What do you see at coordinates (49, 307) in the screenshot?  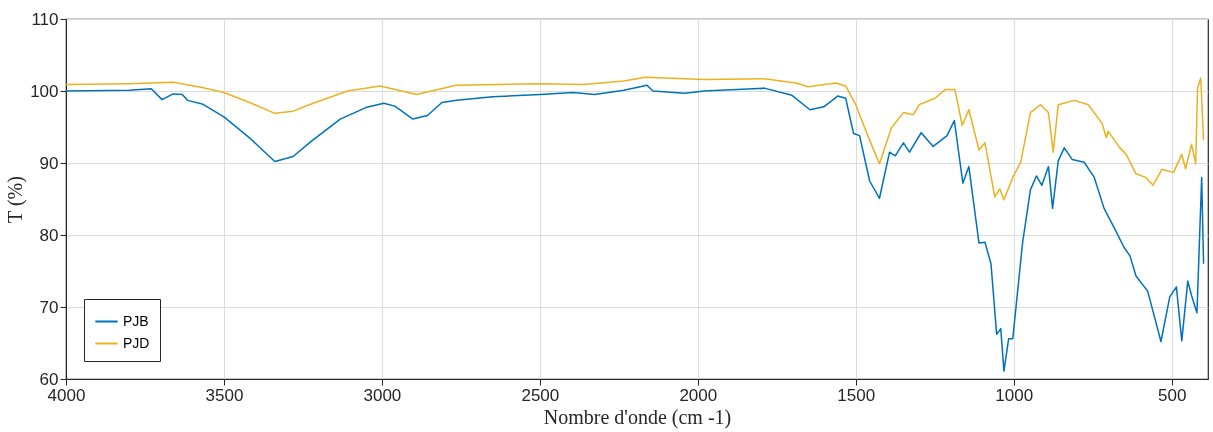 I see `y-tick-label: 70` at bounding box center [49, 307].